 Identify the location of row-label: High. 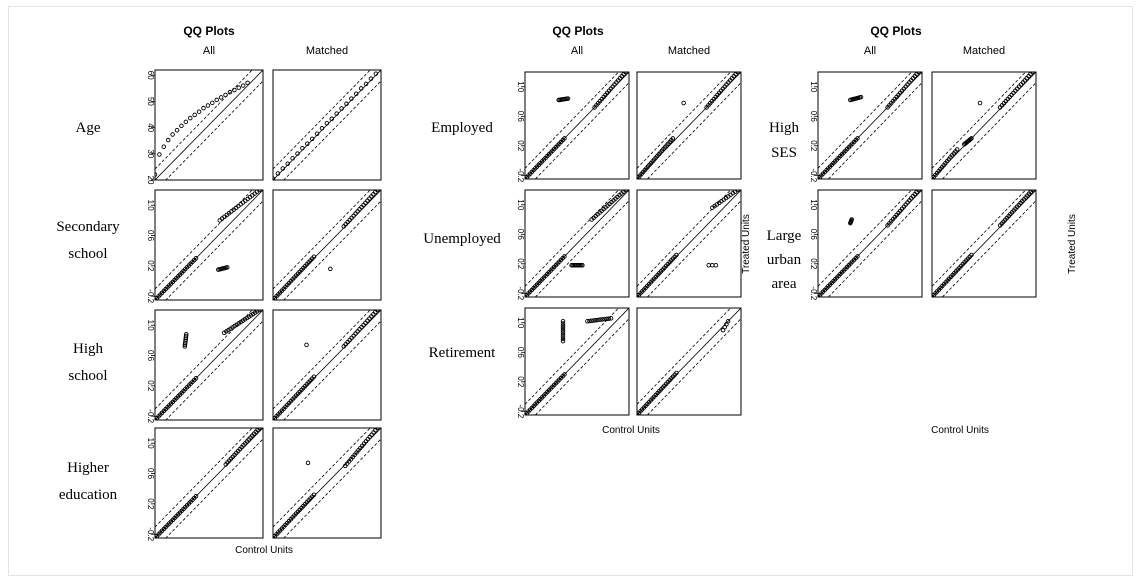
(784, 128).